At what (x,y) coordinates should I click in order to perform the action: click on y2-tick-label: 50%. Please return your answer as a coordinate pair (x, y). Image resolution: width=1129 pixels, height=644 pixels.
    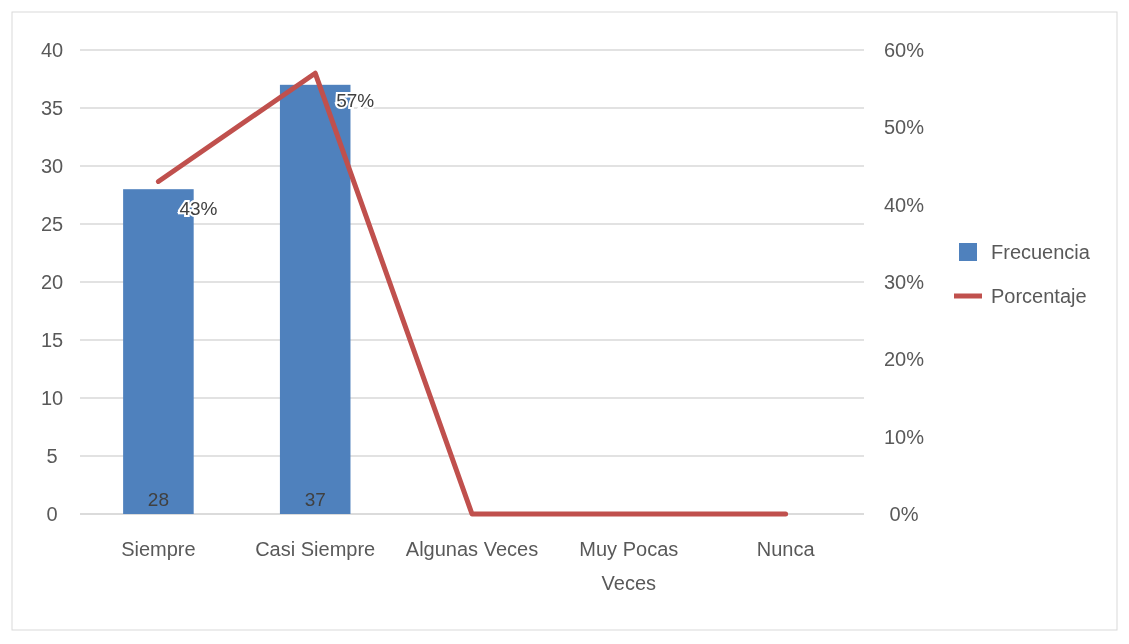
    Looking at the image, I should click on (904, 127).